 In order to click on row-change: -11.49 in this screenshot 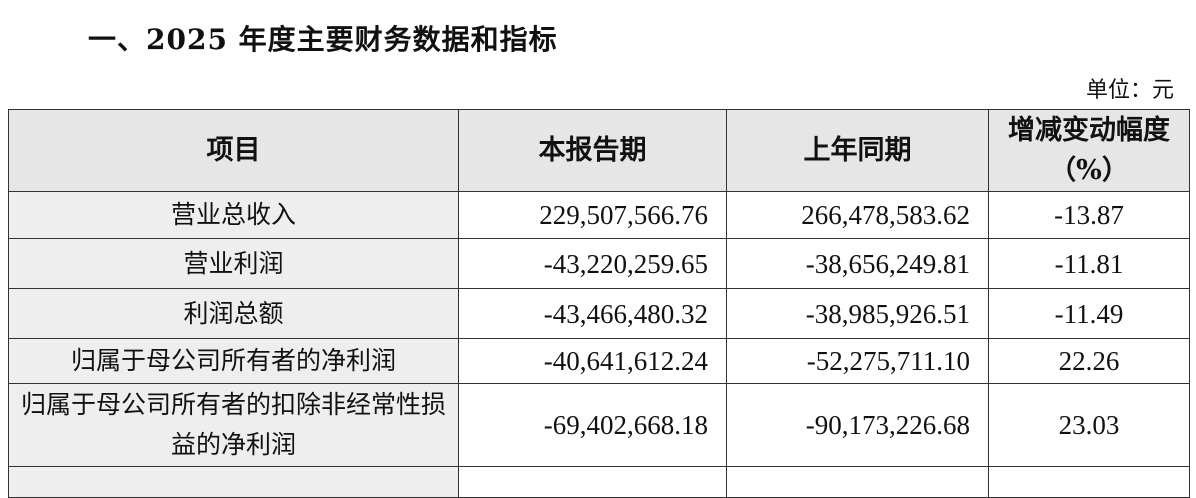, I will do `click(1089, 313)`.